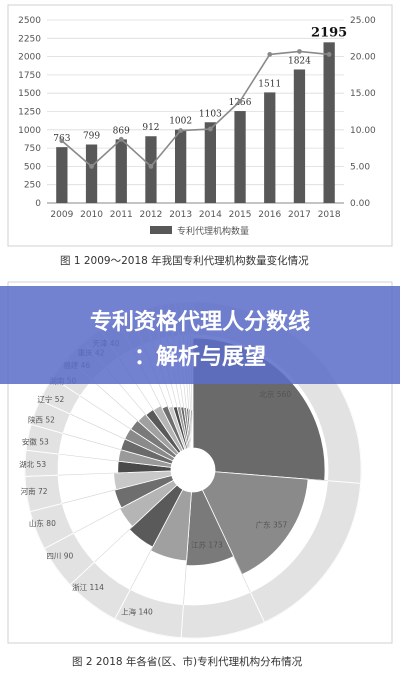  Describe the element at coordinates (32, 464) in the screenshot. I see `pie-slice-label: 湖北 53` at that location.